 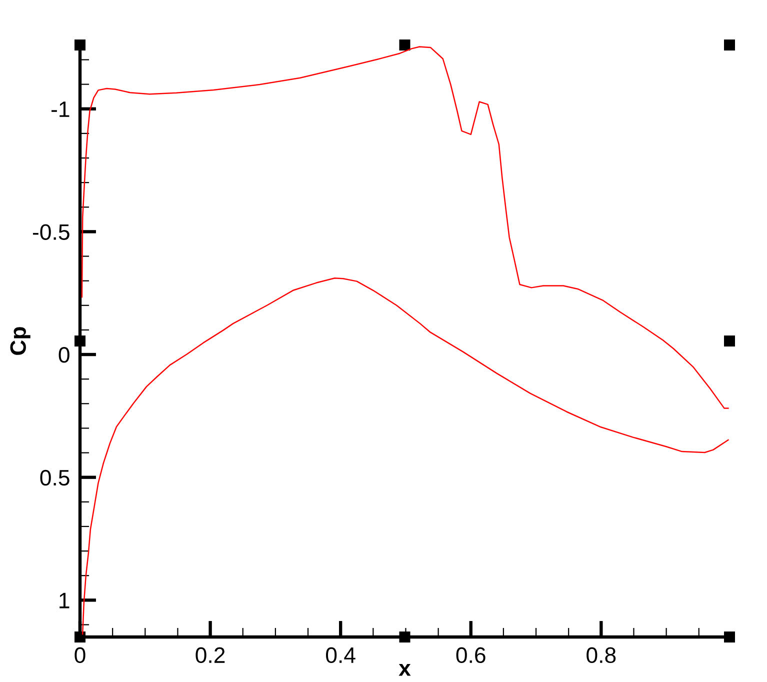 I want to click on y-tick-label: 0, so click(x=64, y=355).